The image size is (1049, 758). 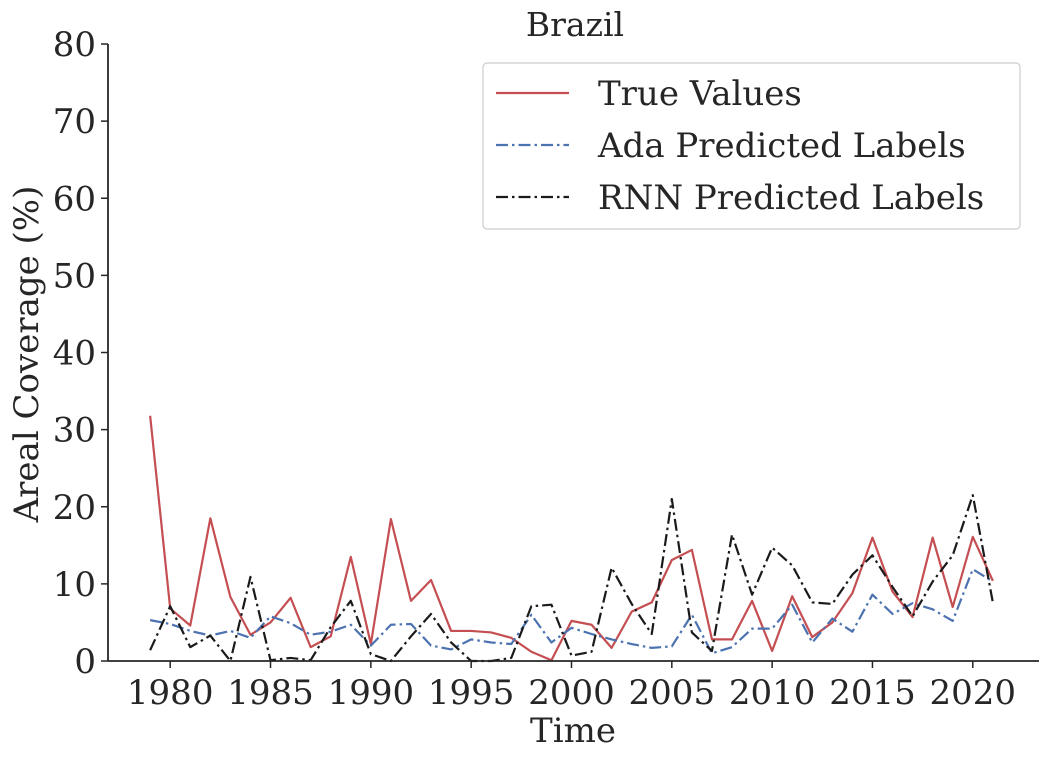 What do you see at coordinates (781, 146) in the screenshot?
I see `legend-label-2: Ada Predicted Labels` at bounding box center [781, 146].